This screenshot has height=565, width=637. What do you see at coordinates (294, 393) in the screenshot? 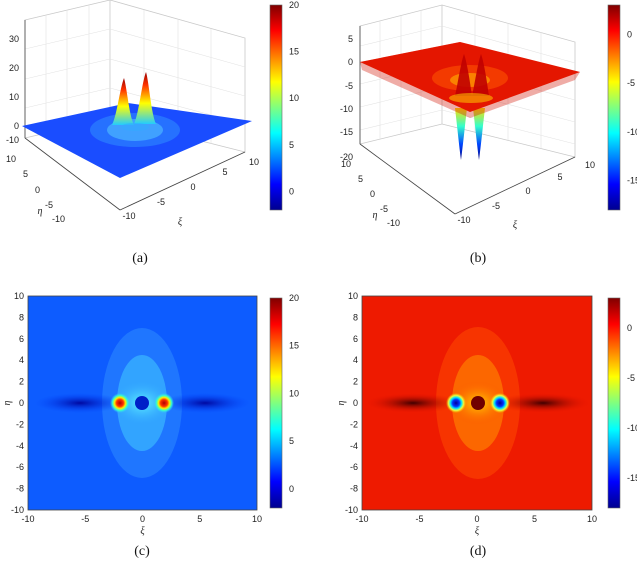
I see `panel-c-colorbar-tick: 10` at bounding box center [294, 393].